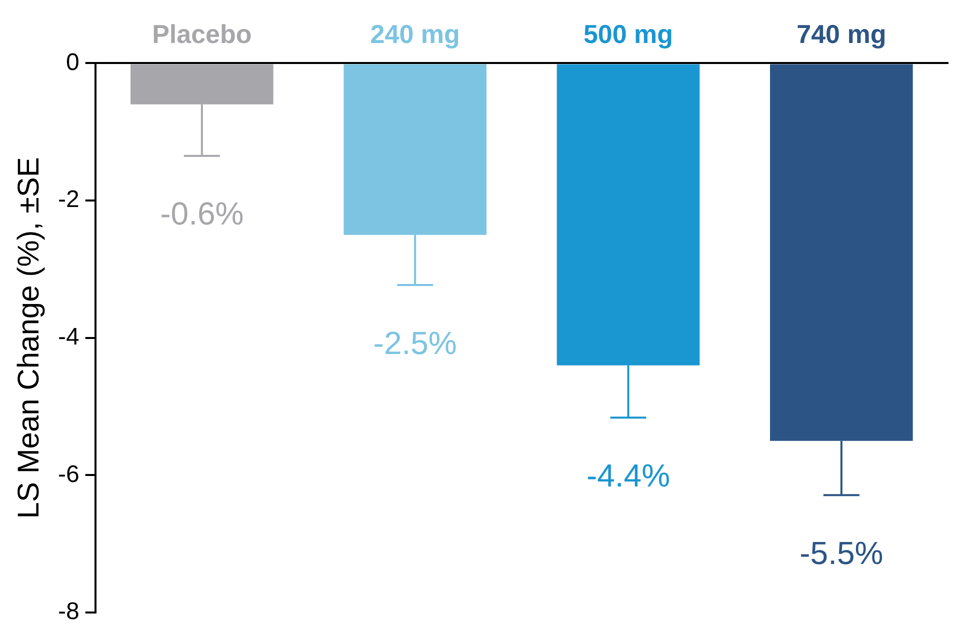 The image size is (969, 641). Describe the element at coordinates (202, 214) in the screenshot. I see `data-label: -0.6%` at that location.